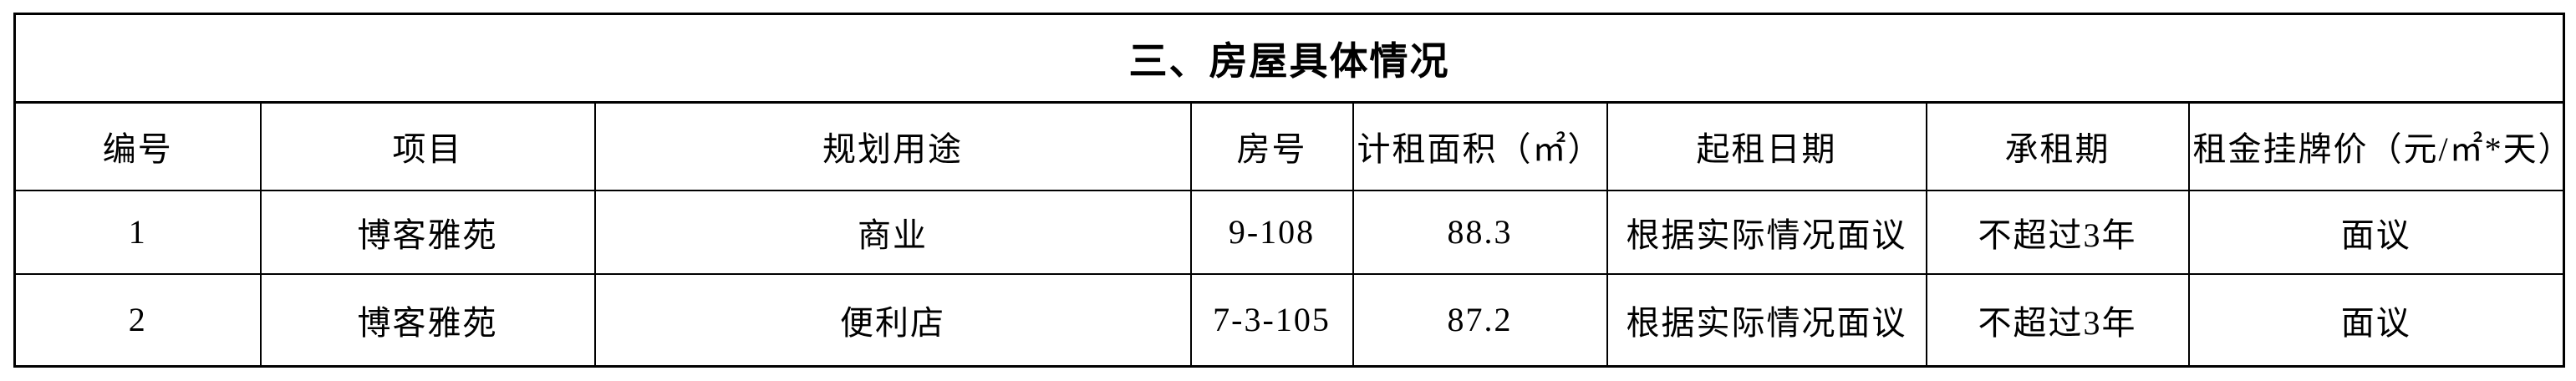  I want to click on col-header-number: 编号, so click(137, 146).